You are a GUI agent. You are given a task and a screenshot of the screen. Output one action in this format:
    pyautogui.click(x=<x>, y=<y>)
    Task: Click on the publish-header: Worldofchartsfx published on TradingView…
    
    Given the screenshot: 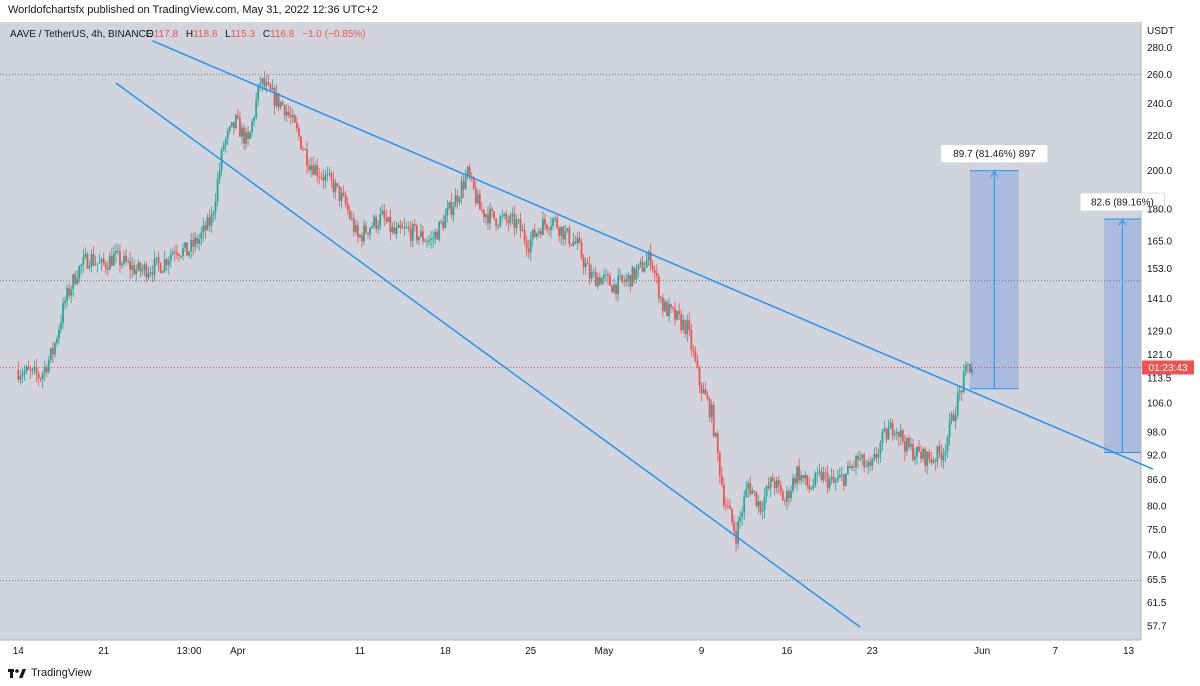 What is the action you would take?
    pyautogui.click(x=600, y=11)
    